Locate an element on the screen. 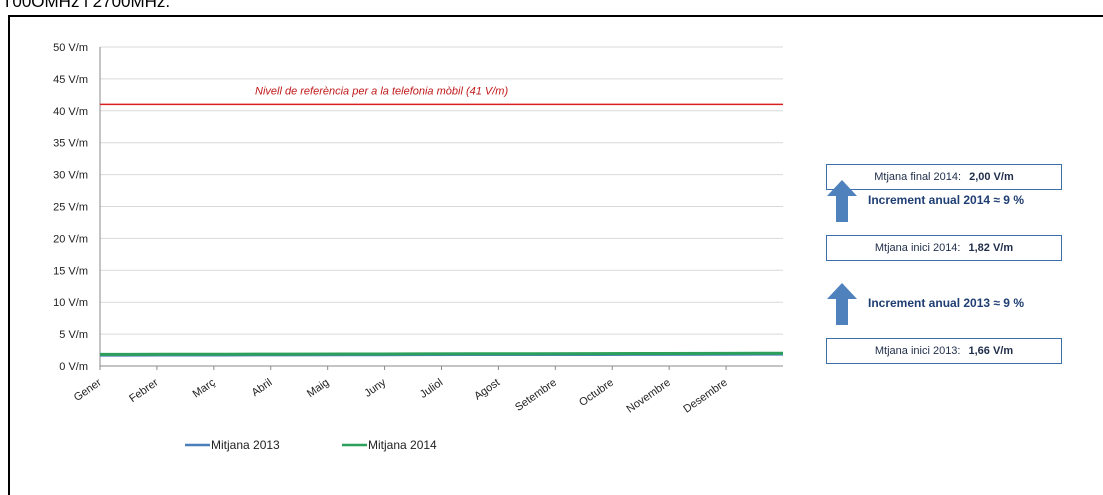  page-header-text: T00OMHz i 2700MHz. is located at coordinates (86, 5).